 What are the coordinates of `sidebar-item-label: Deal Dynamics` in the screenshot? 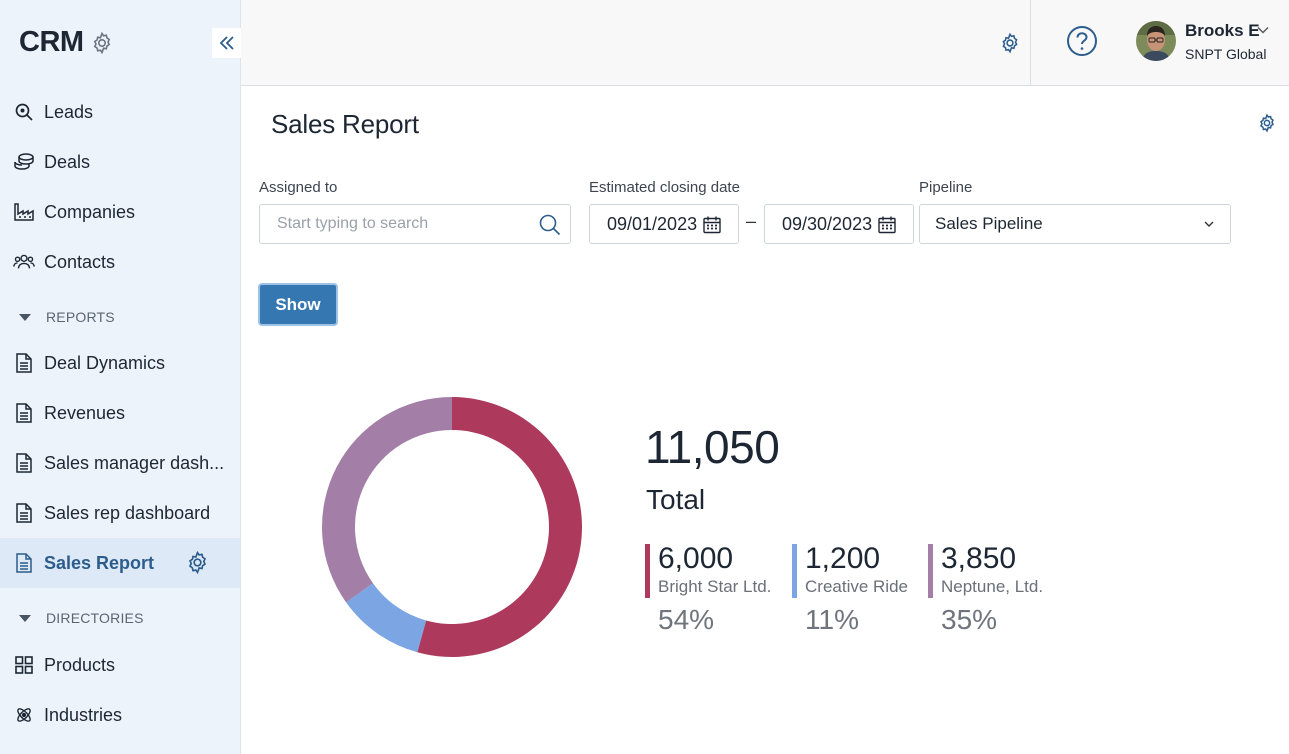 It's located at (105, 362).